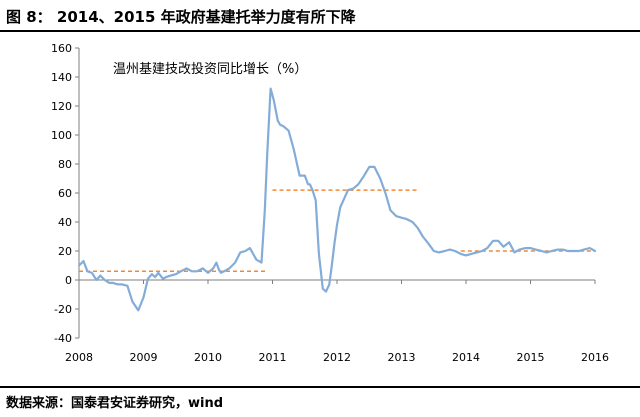  I want to click on y-tick-label: 40, so click(65, 222).